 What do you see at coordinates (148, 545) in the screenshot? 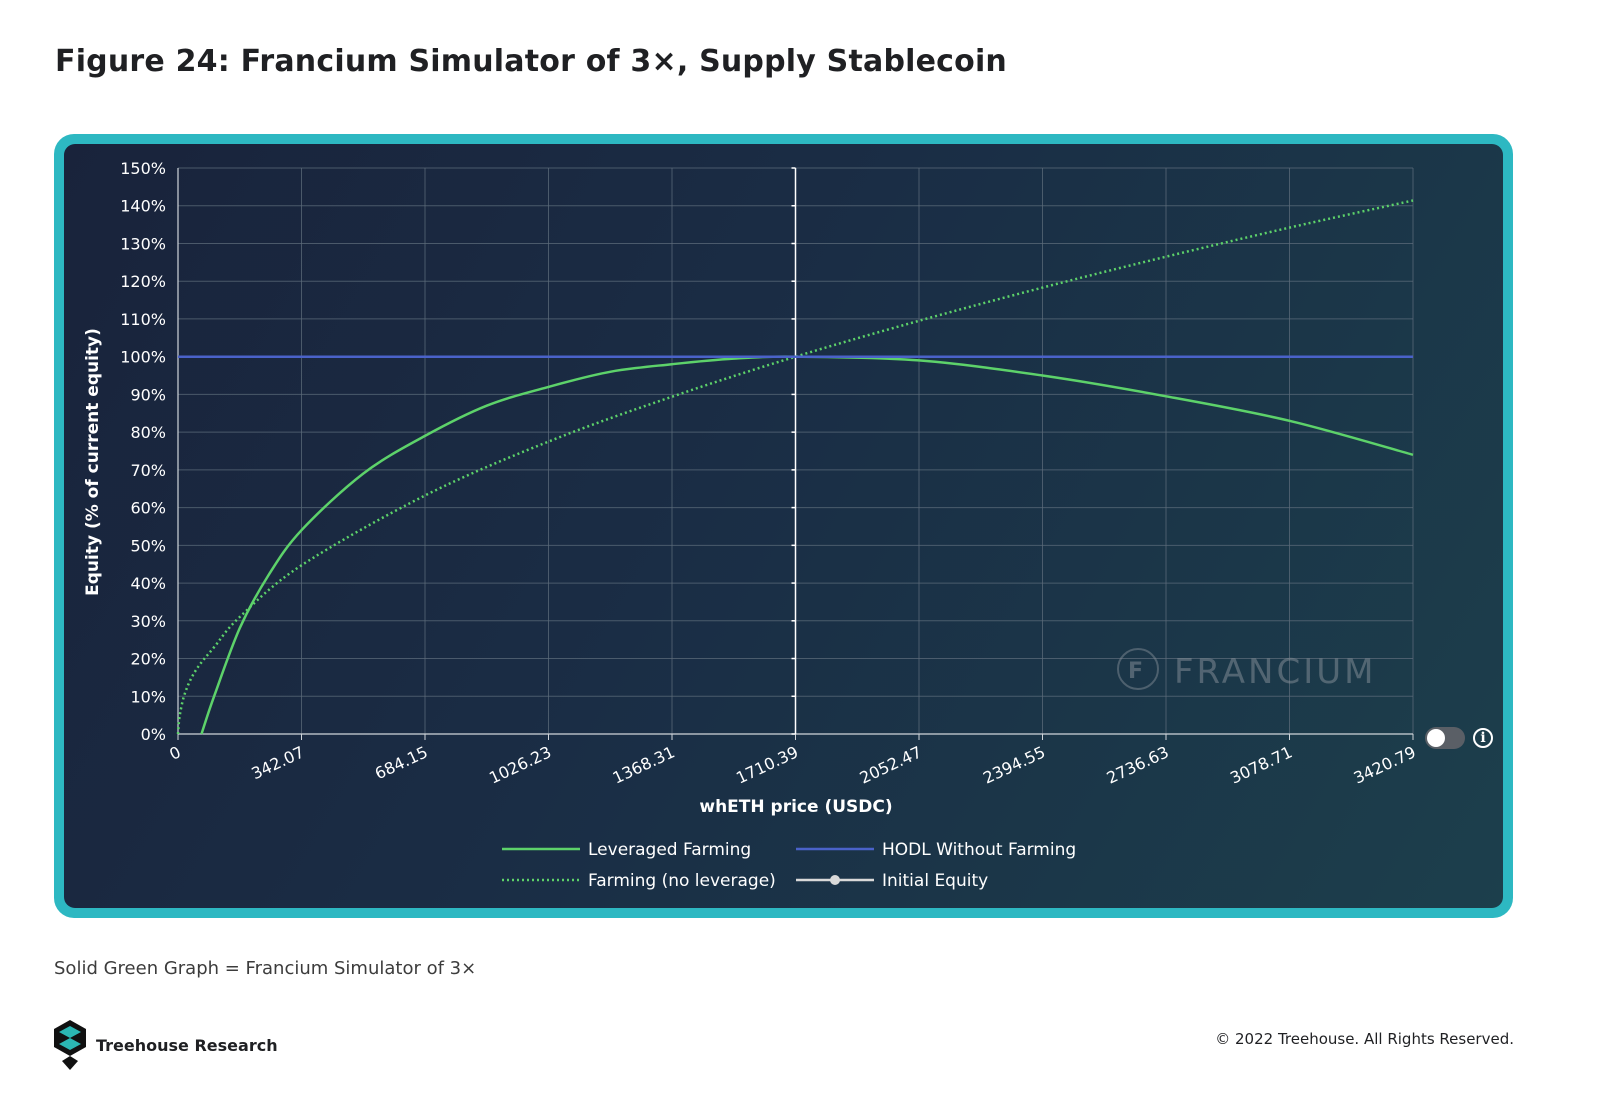
I see `y-tick-label: 50%` at bounding box center [148, 545].